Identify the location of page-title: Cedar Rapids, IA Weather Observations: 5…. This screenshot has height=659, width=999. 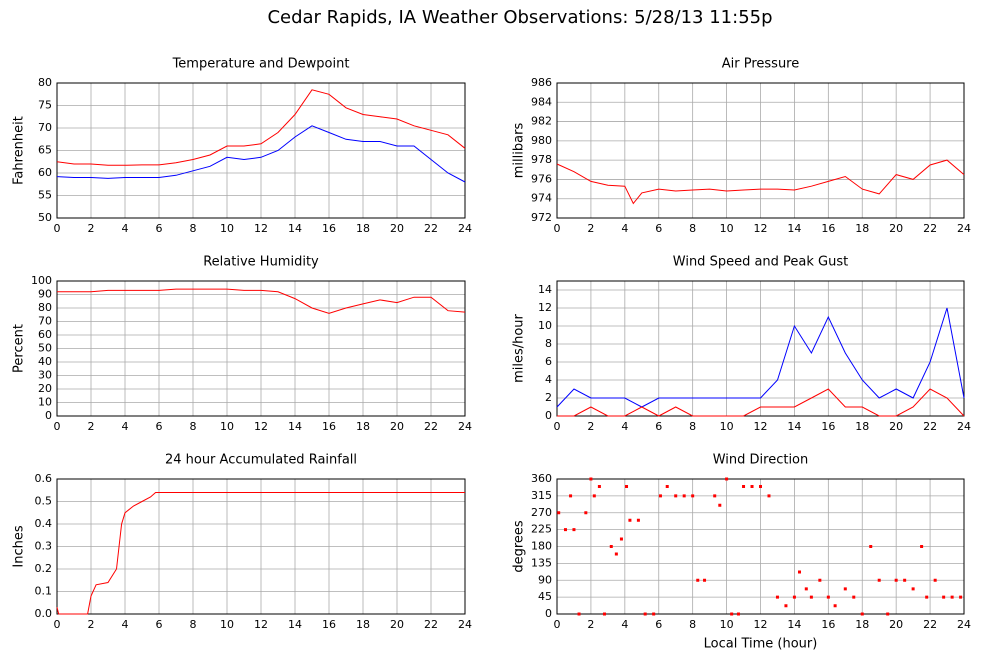
(519, 17).